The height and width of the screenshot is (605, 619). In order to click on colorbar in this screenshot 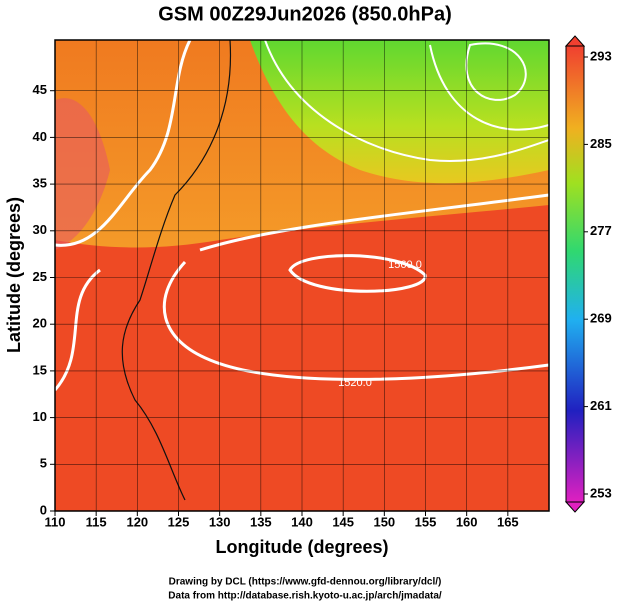, I will do `click(575, 274)`.